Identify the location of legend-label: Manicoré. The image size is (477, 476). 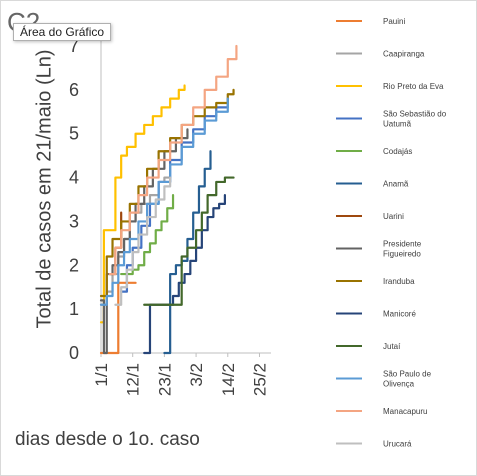
(399, 314).